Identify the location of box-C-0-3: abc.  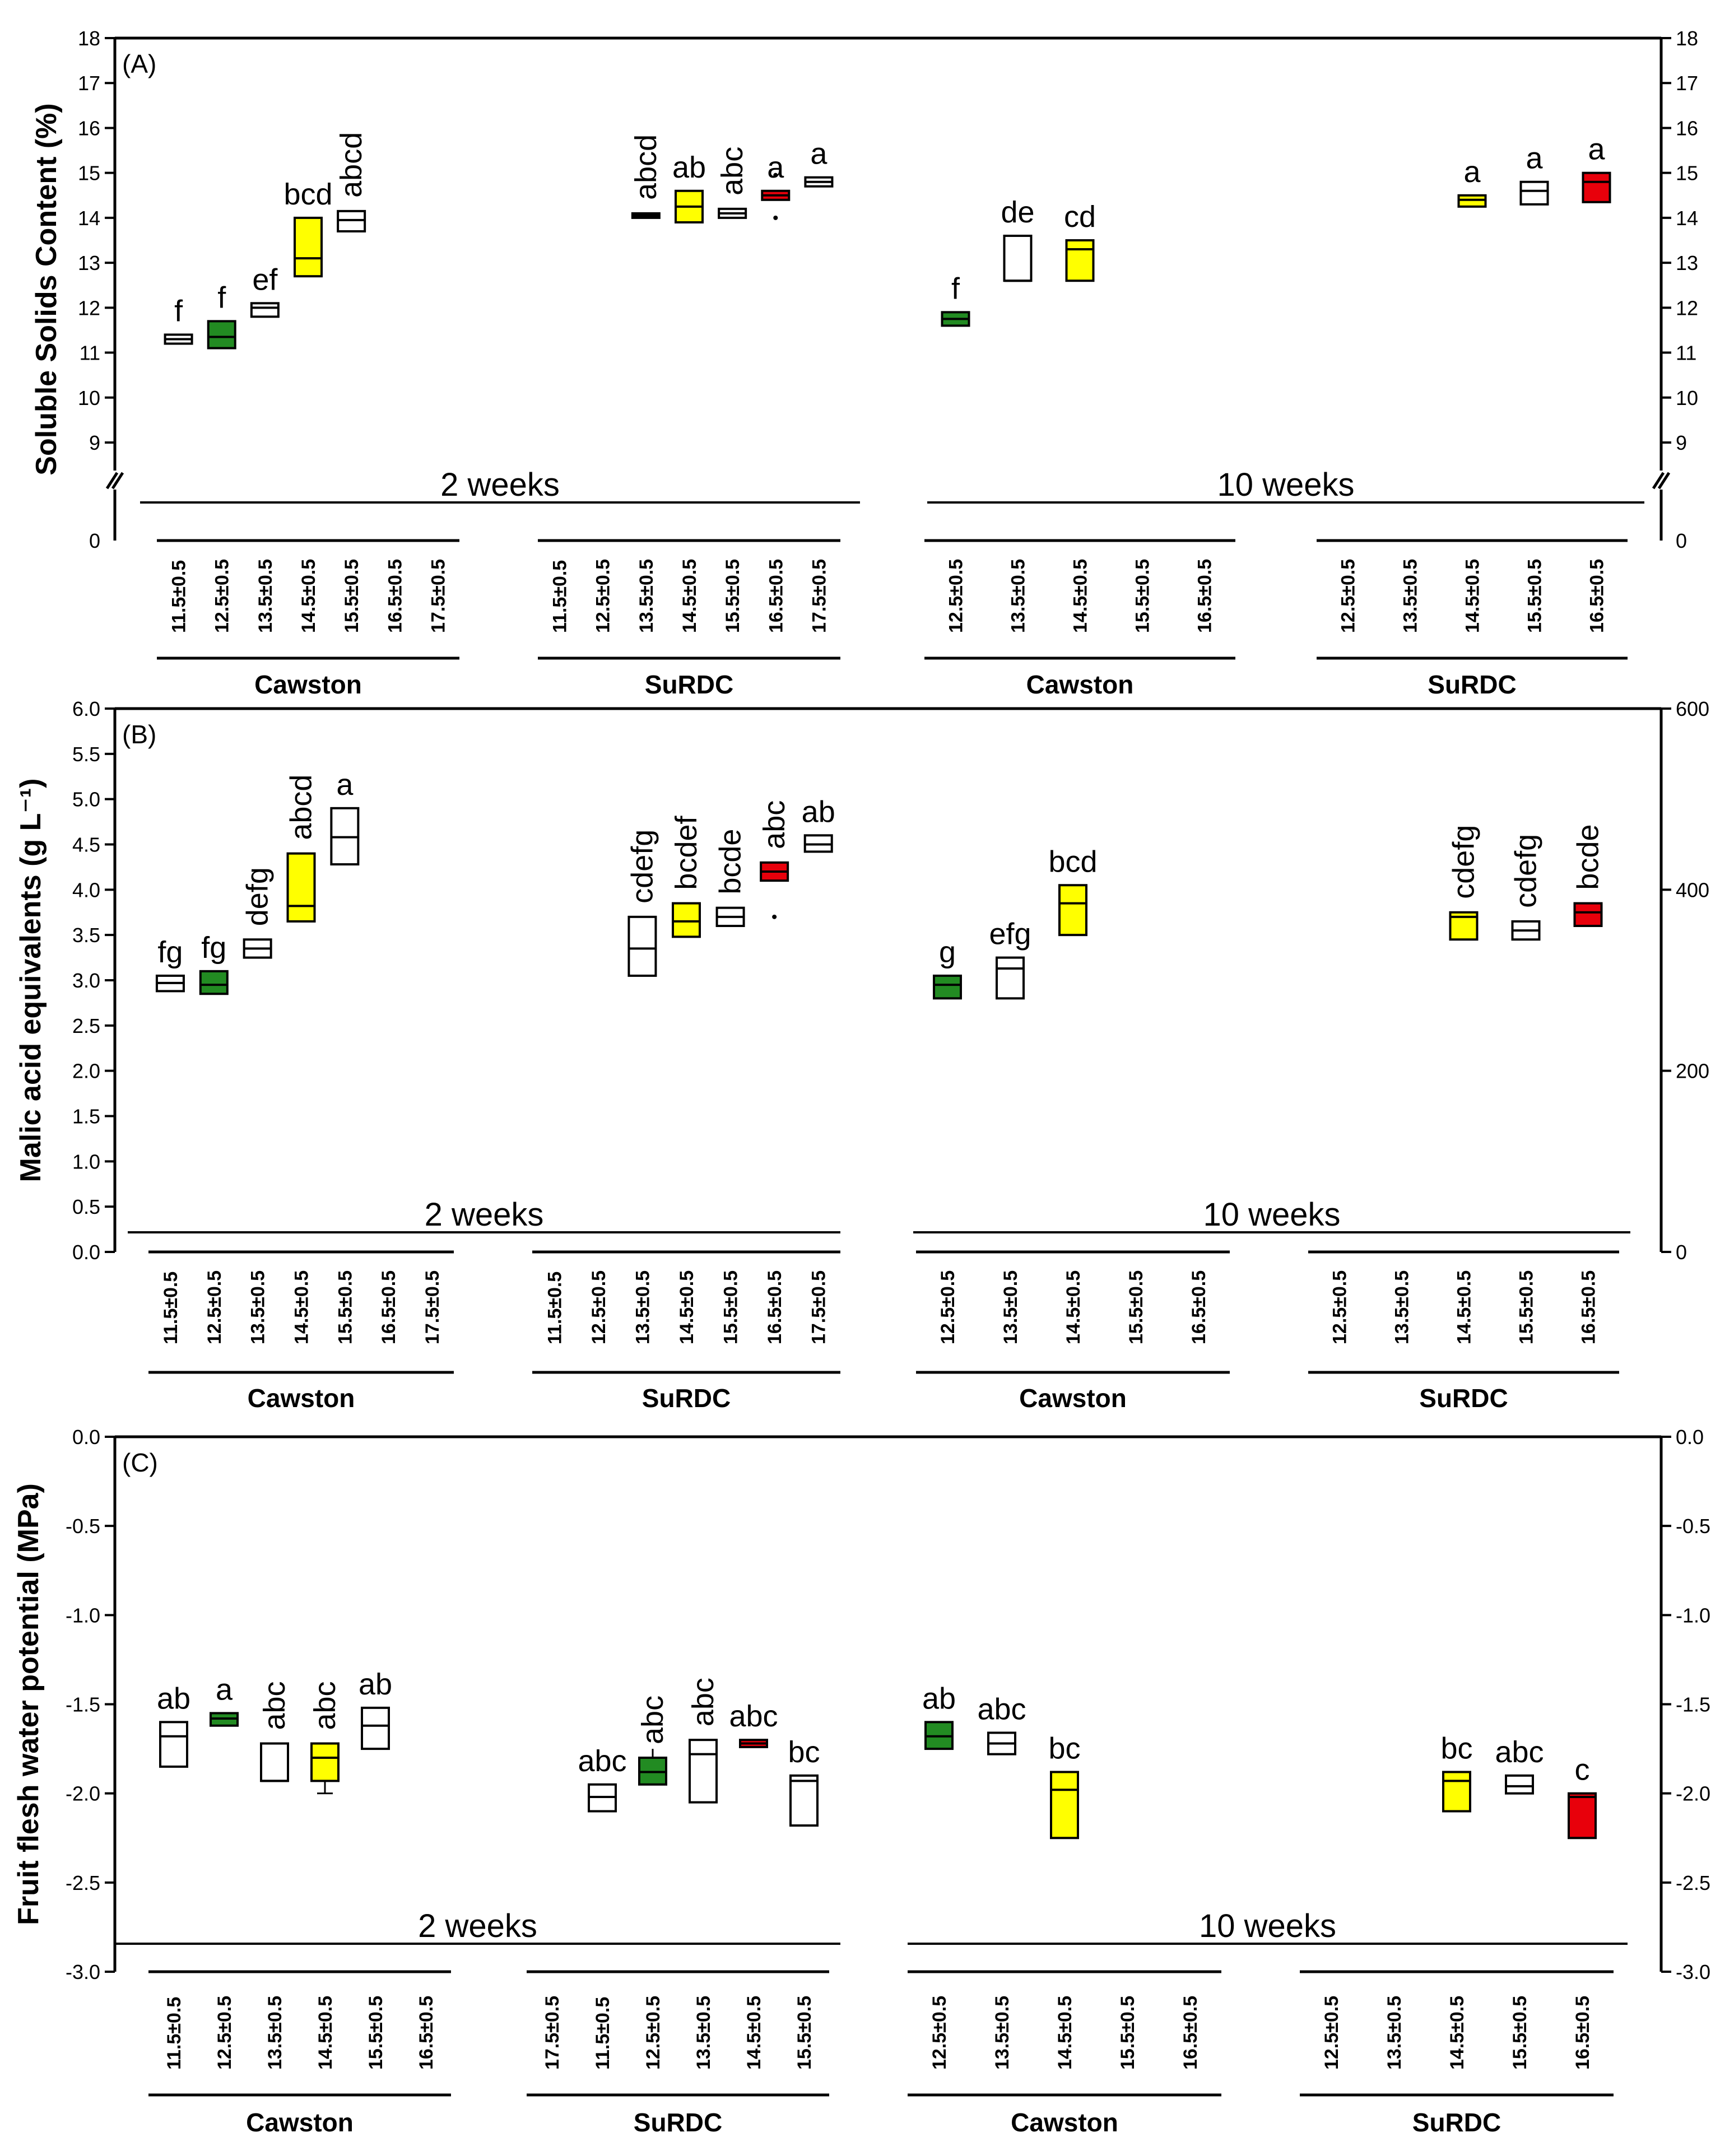
(325, 1738).